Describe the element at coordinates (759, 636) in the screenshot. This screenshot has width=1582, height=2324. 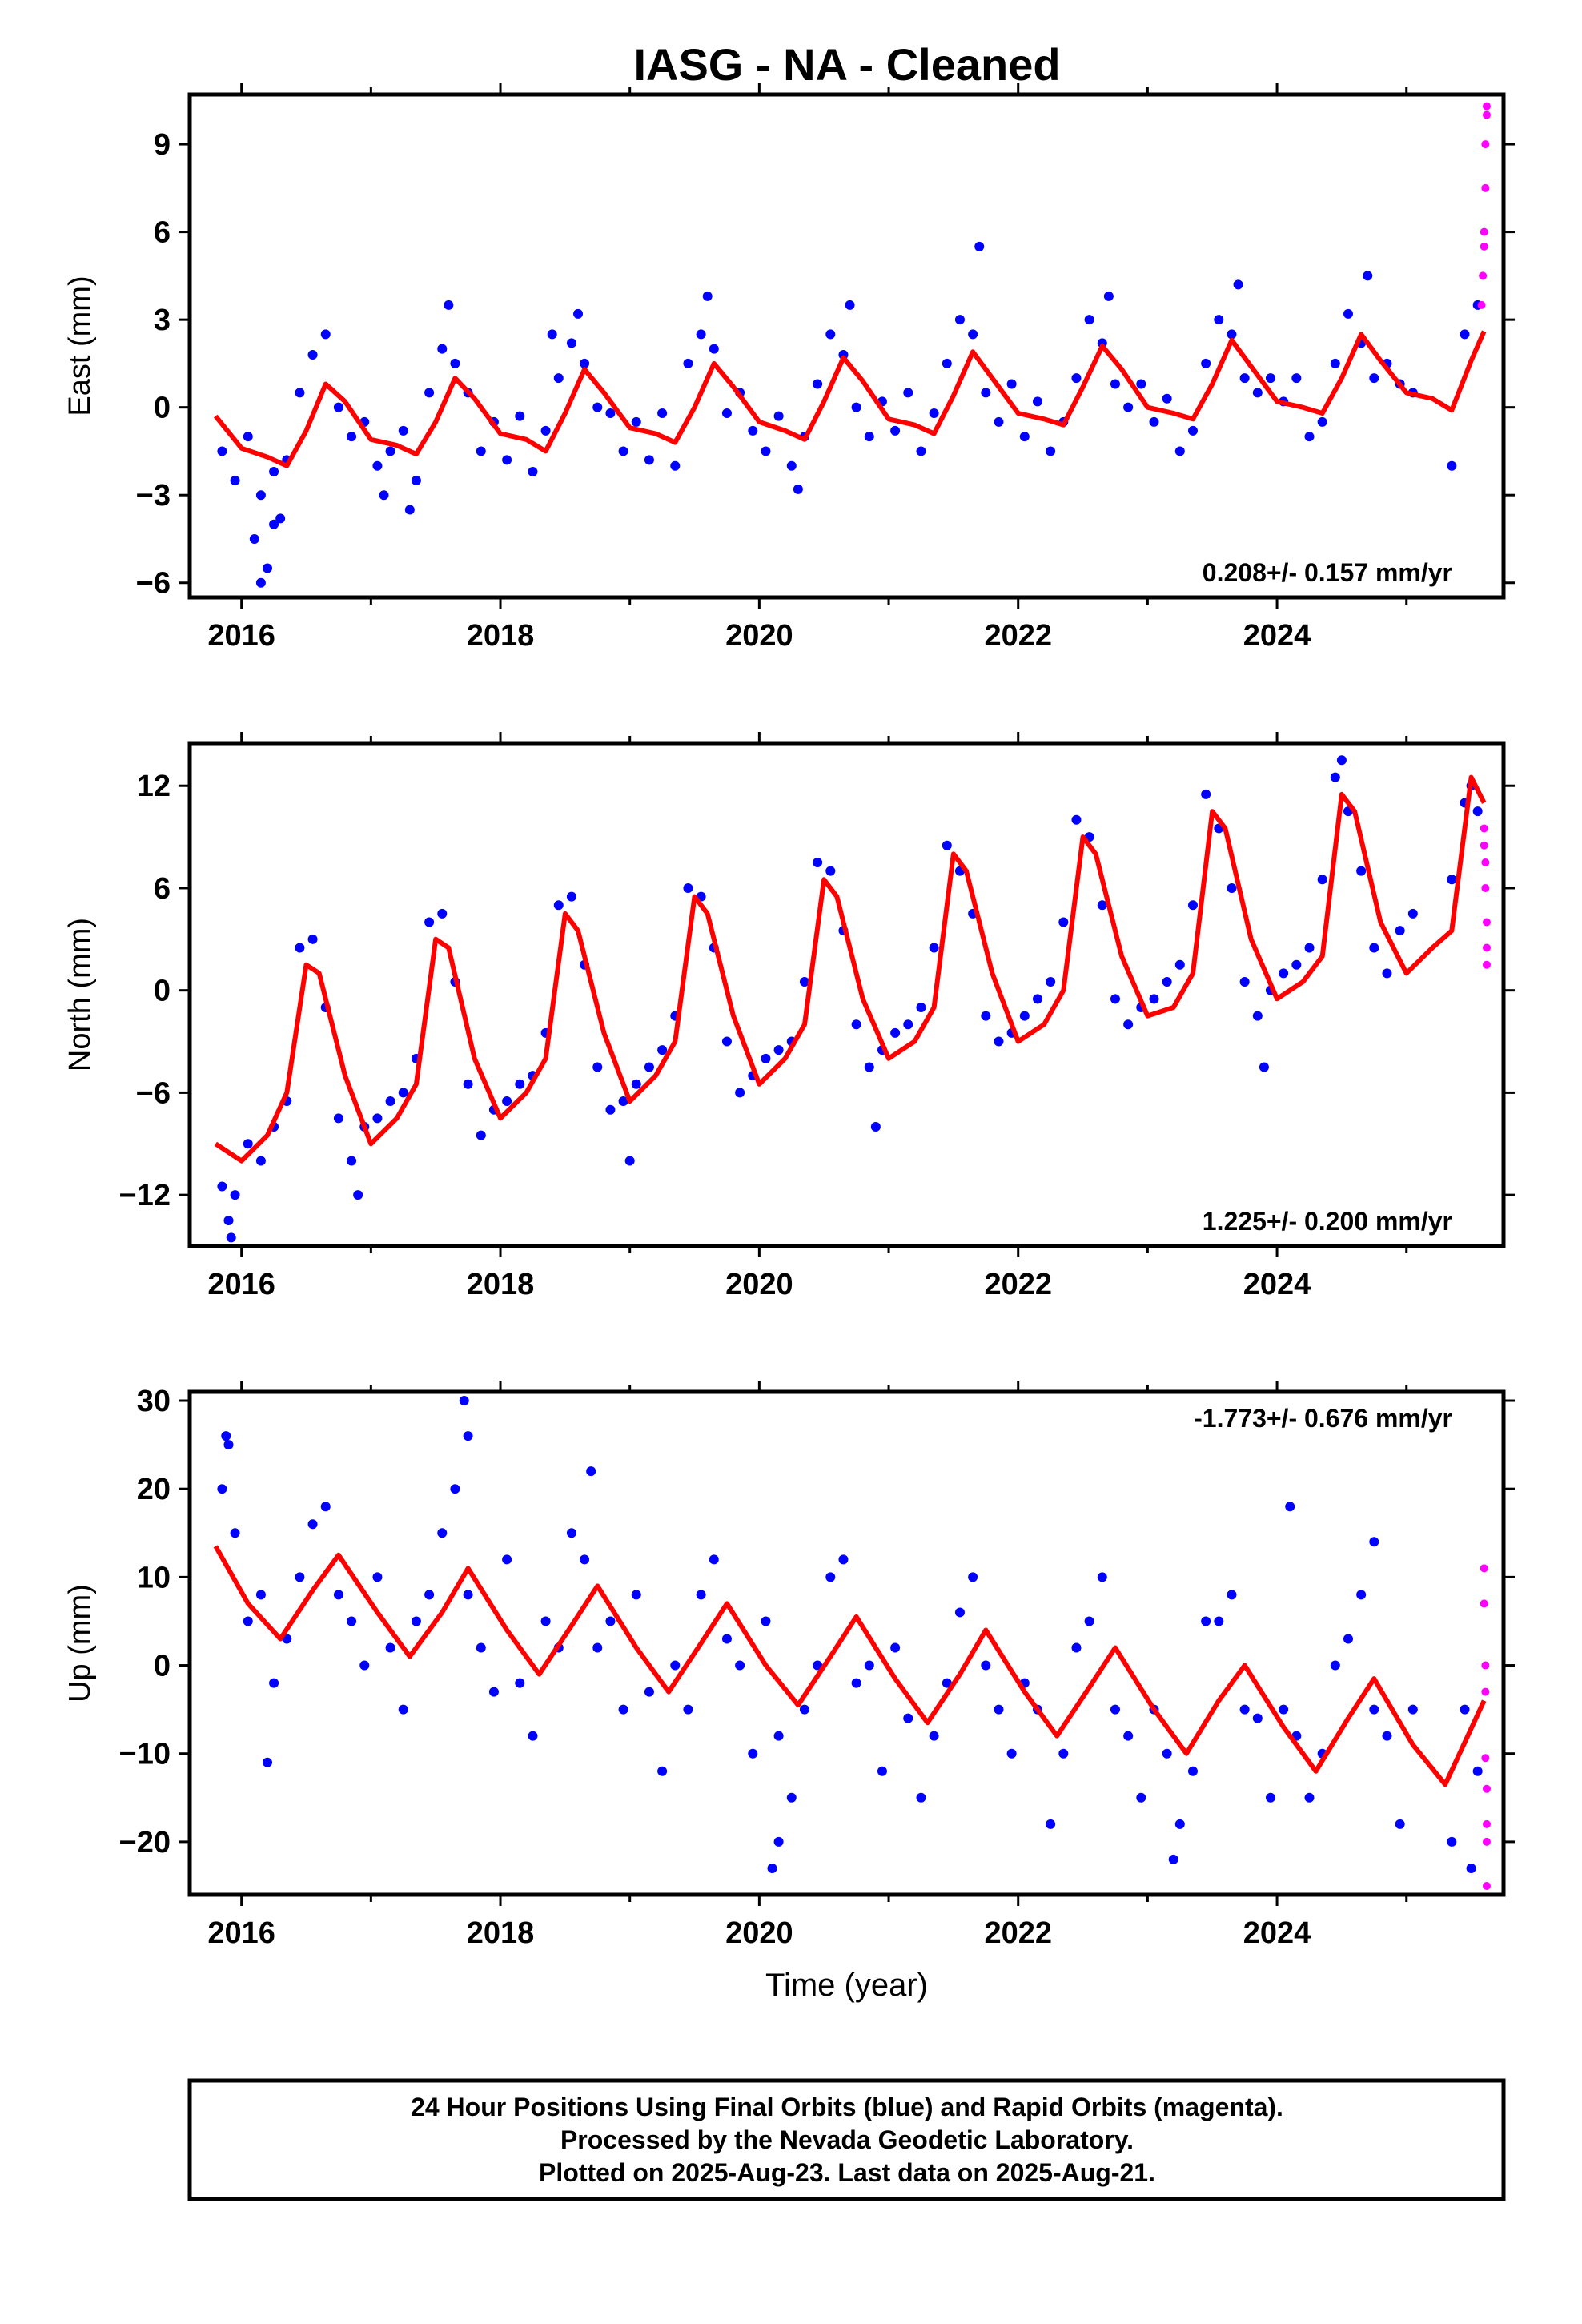
I see `east-xtick-label: 2020` at that location.